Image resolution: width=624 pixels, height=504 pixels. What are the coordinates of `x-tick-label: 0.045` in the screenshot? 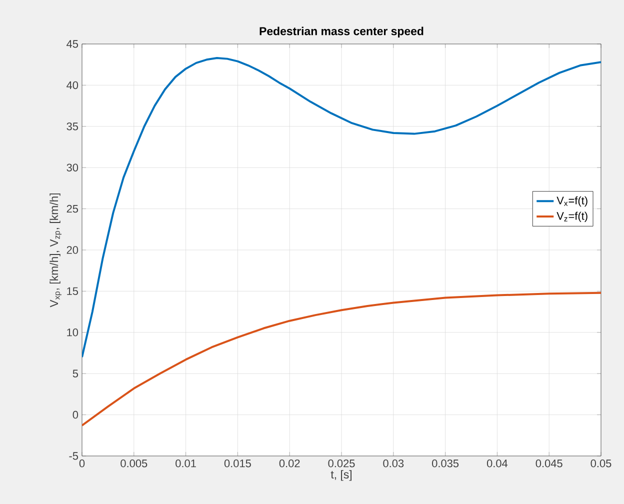 It's located at (549, 464).